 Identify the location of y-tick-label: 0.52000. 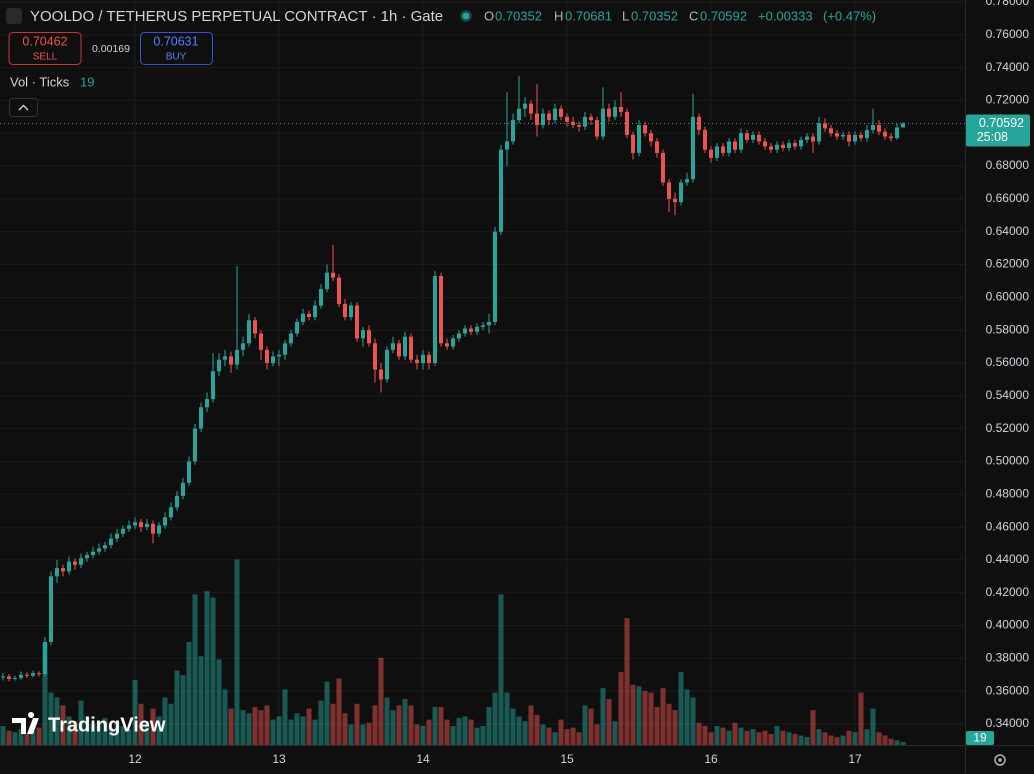
(1008, 428).